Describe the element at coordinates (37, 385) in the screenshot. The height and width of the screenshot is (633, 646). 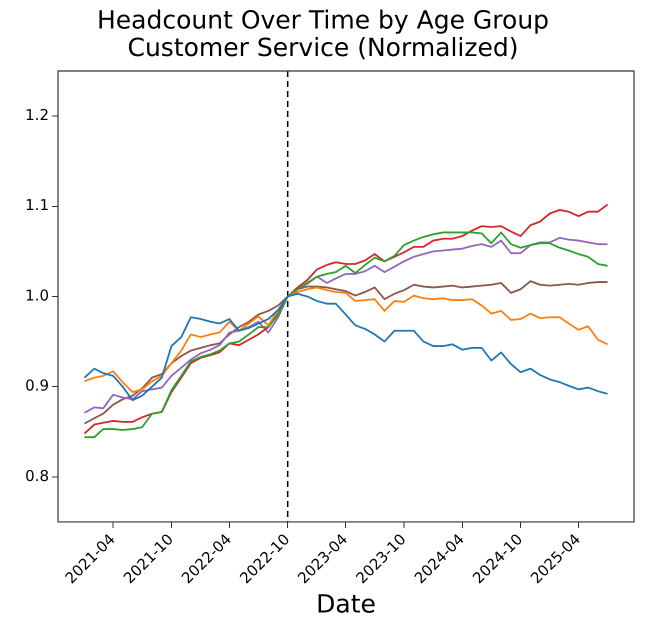
I see `y-tick-label: 0.9` at that location.